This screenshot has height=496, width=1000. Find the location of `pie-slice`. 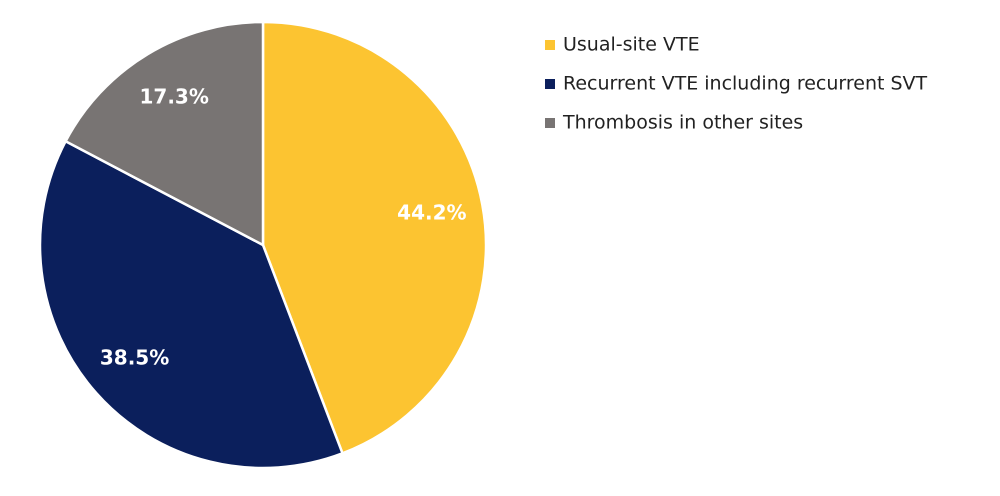

pie-slice is located at coordinates (164, 134).